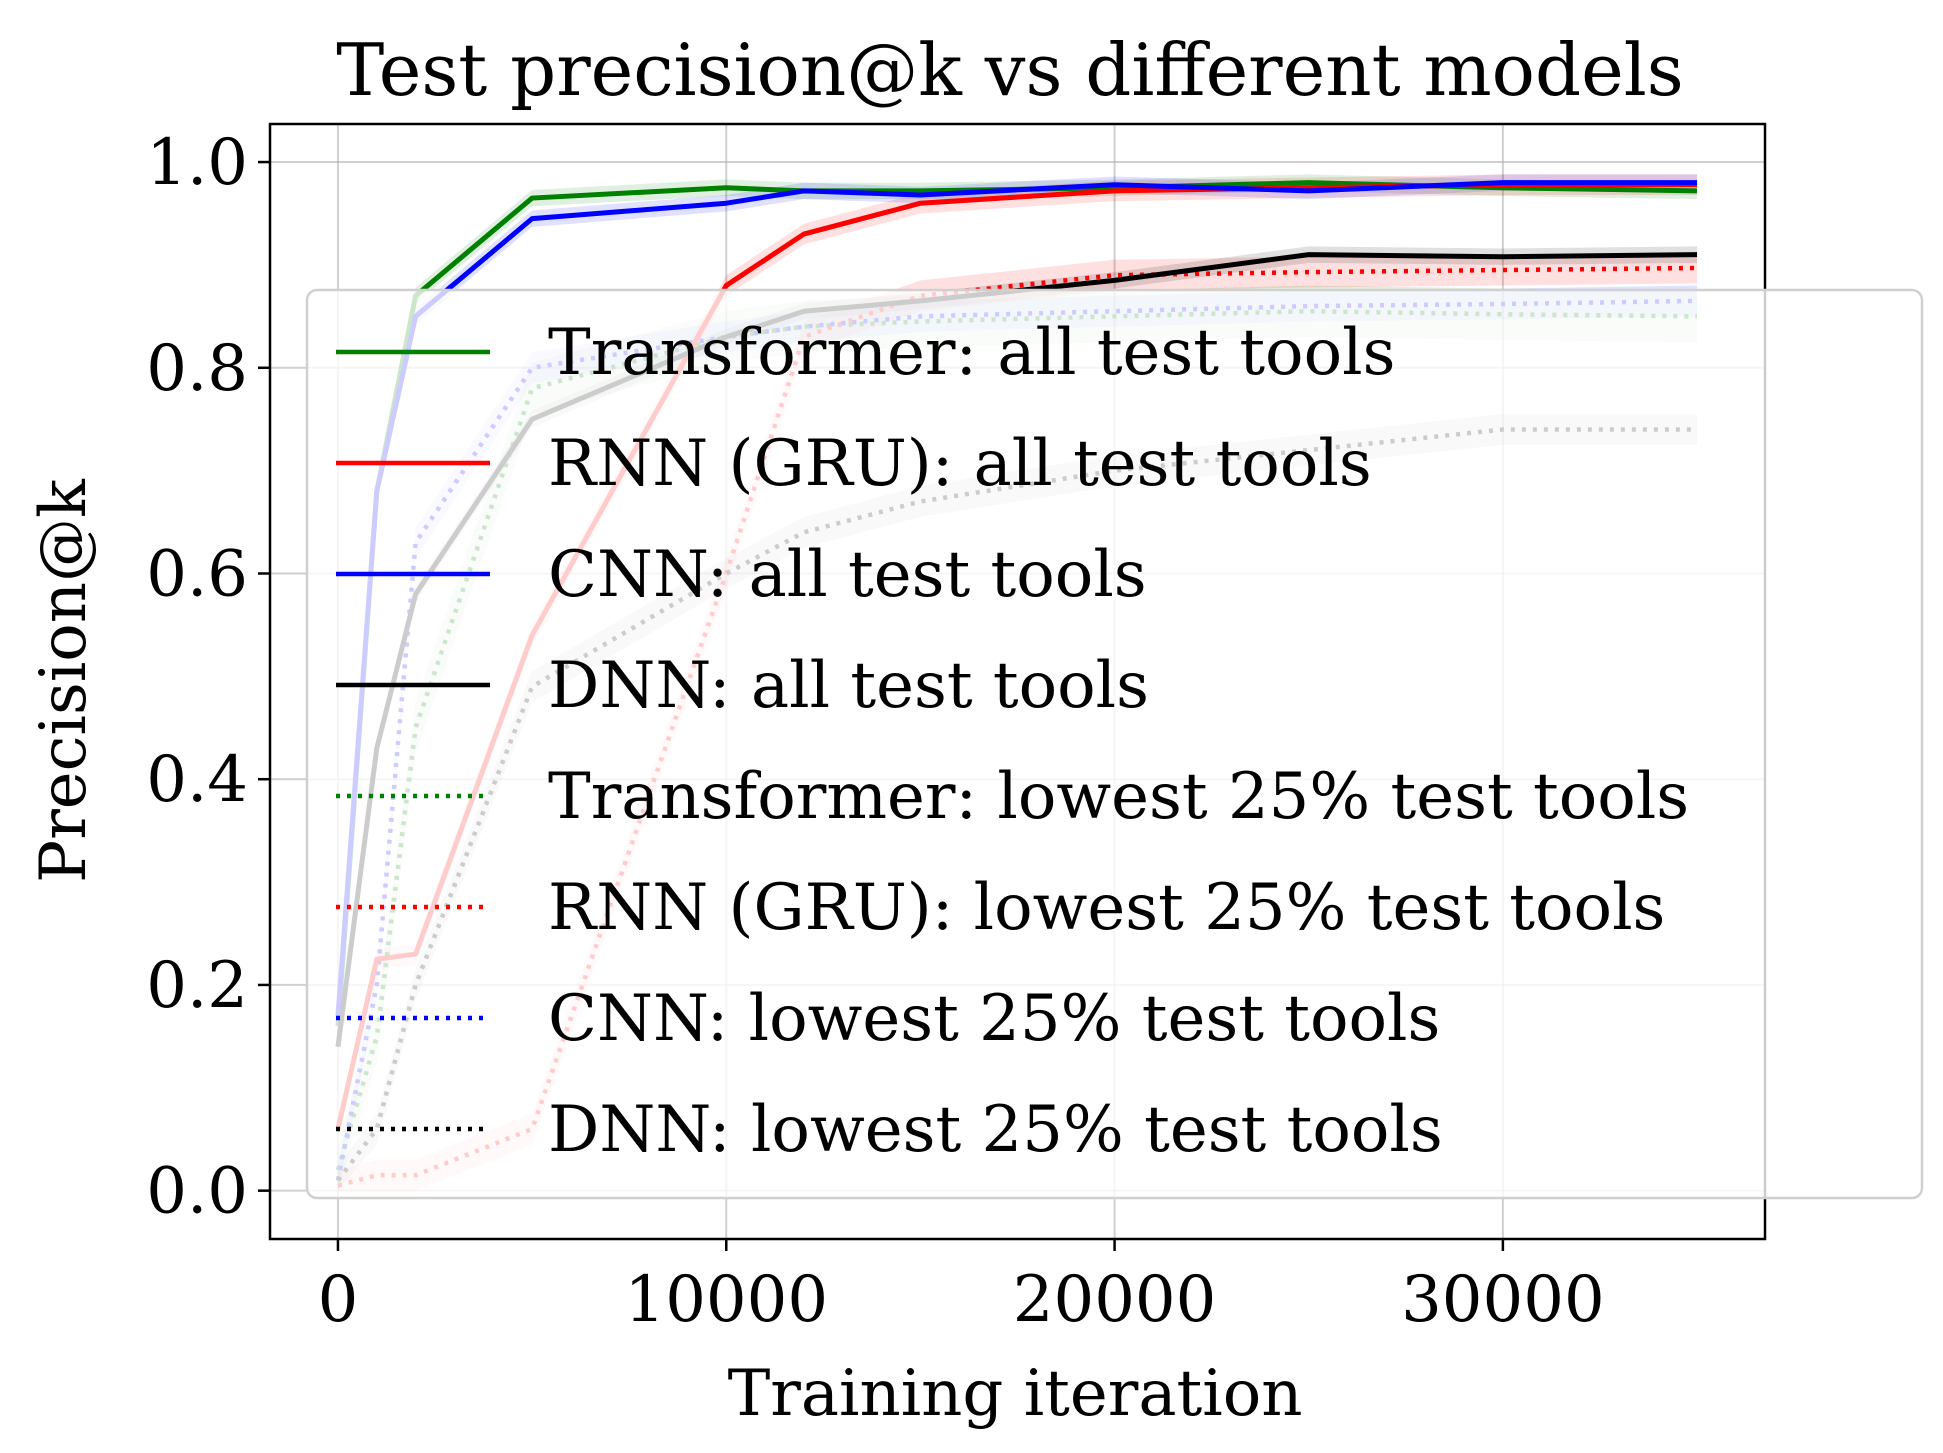  What do you see at coordinates (1503, 1300) in the screenshot?
I see `x-tick-label: 30000` at bounding box center [1503, 1300].